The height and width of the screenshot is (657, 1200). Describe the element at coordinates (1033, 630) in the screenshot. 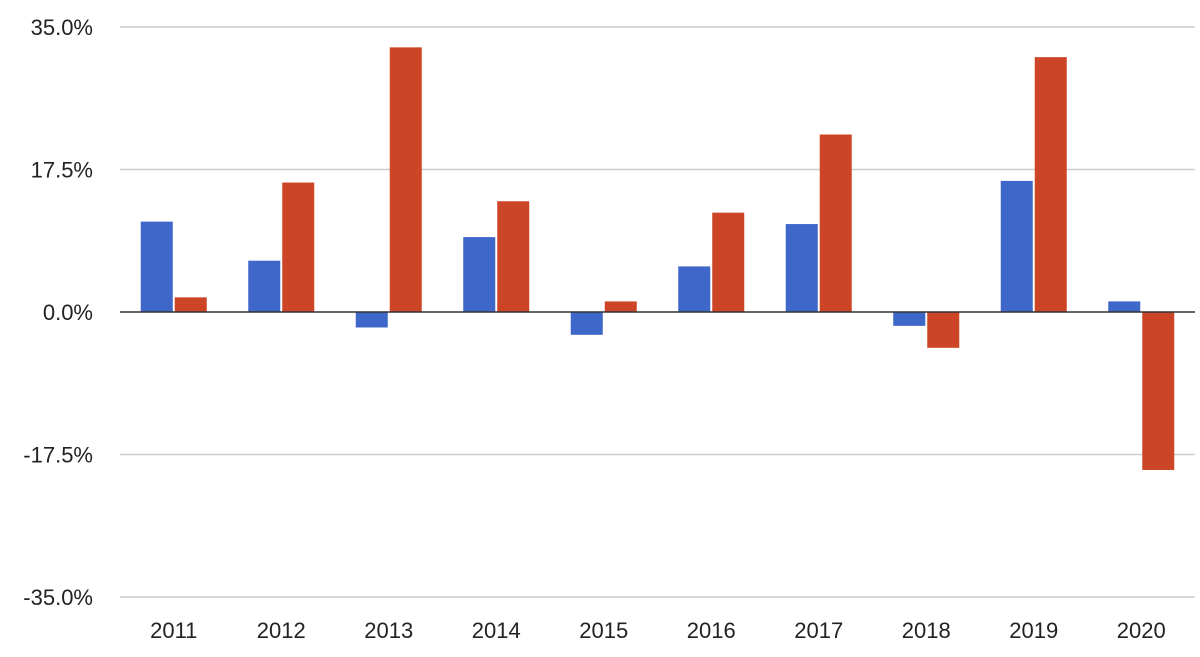

I see `x-tick-label: 2019` at that location.